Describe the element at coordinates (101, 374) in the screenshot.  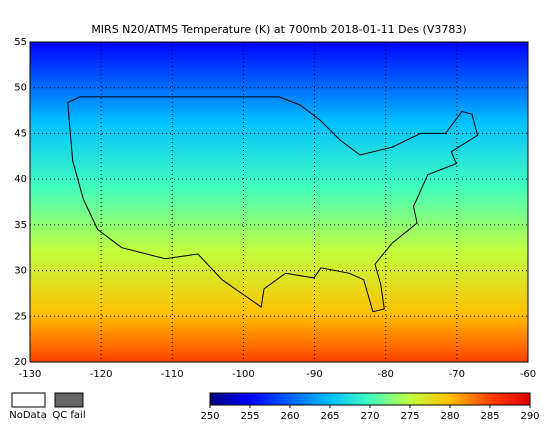
I see `x-tick-label: -120` at that location.